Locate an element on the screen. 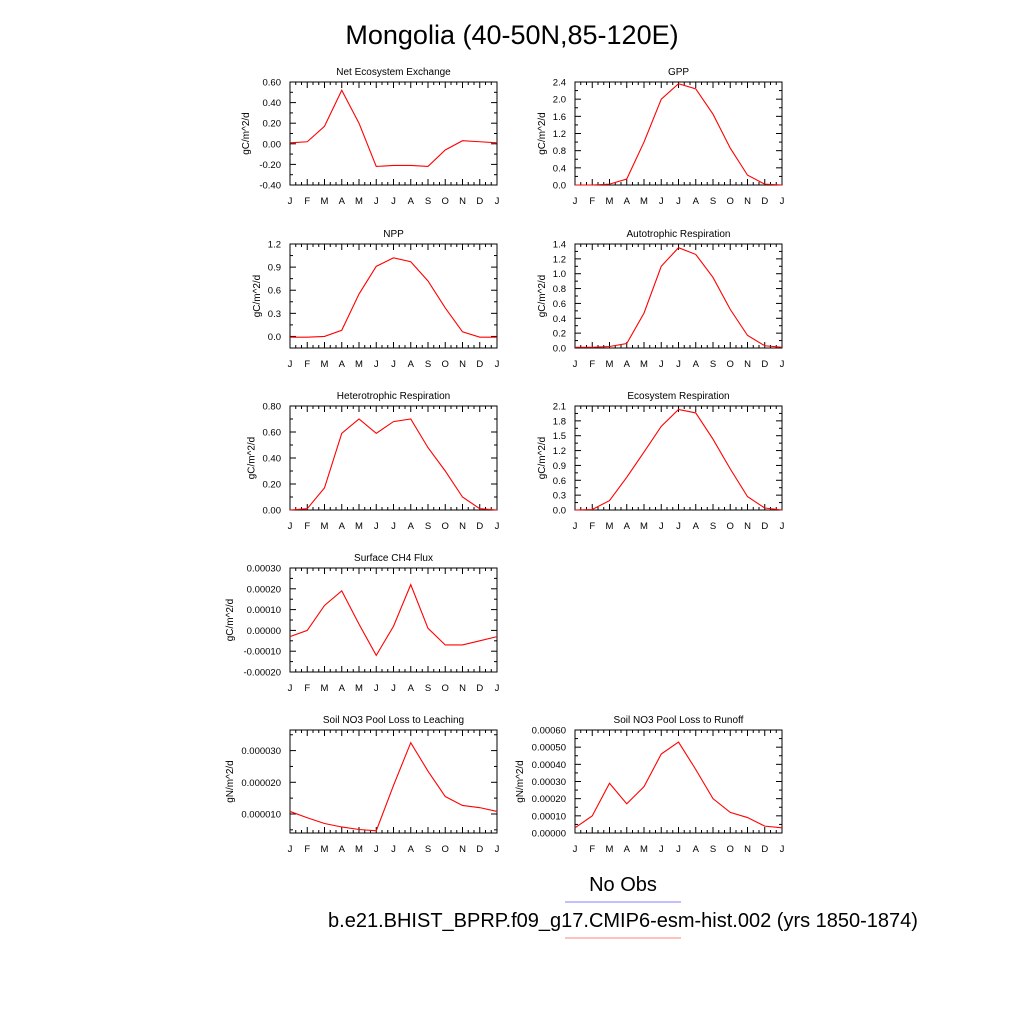 Image resolution: width=1024 pixels, height=1024 pixels. panel-title: GPP is located at coordinates (678, 72).